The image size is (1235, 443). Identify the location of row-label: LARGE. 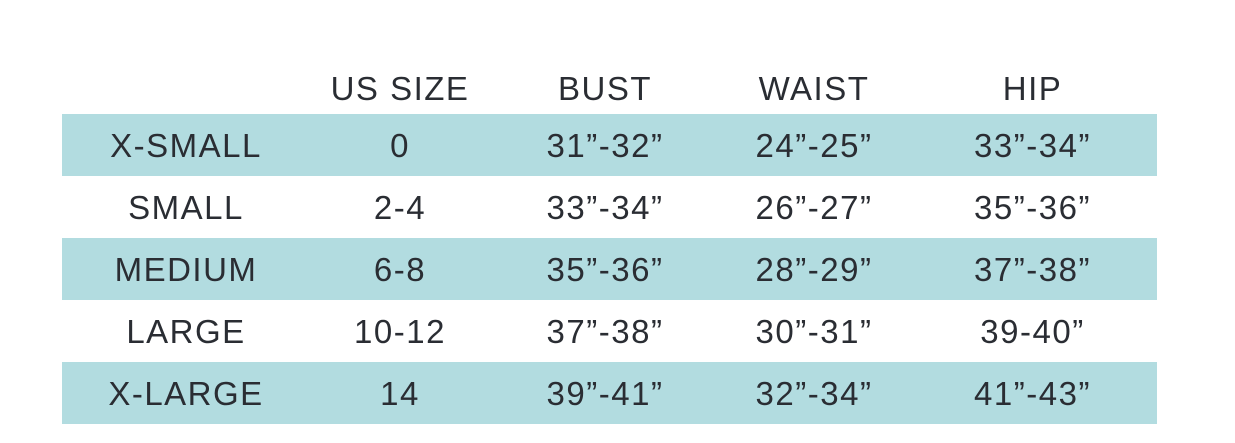
(186, 331).